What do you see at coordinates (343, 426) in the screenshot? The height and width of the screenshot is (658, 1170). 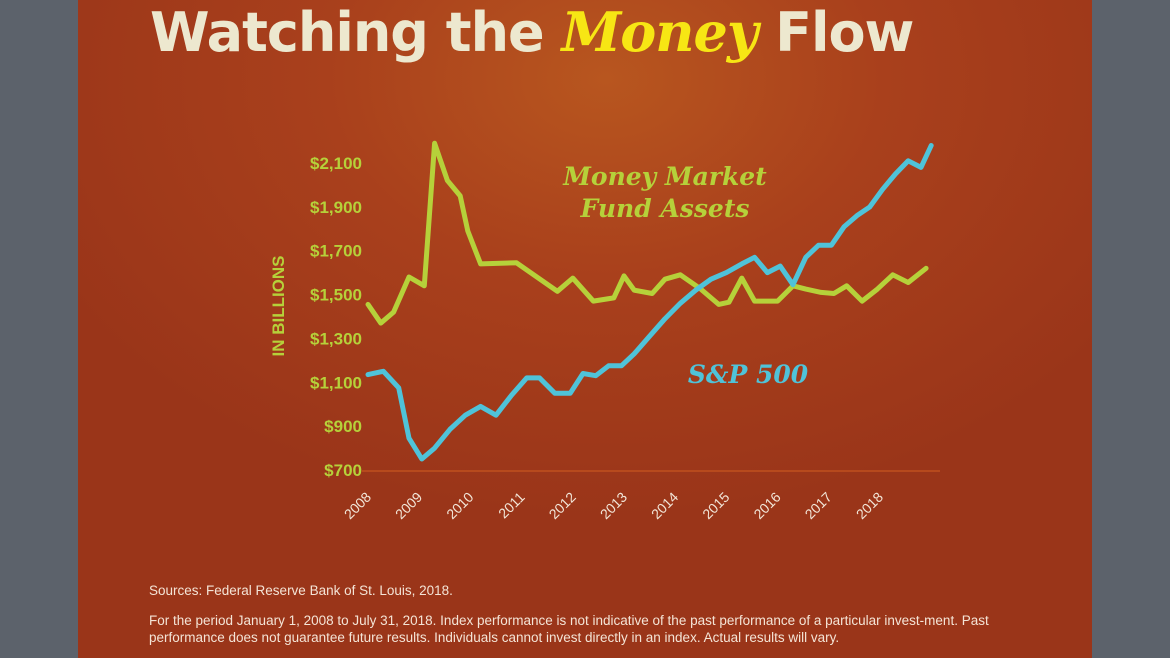 I see `y-tick-label: $900` at bounding box center [343, 426].